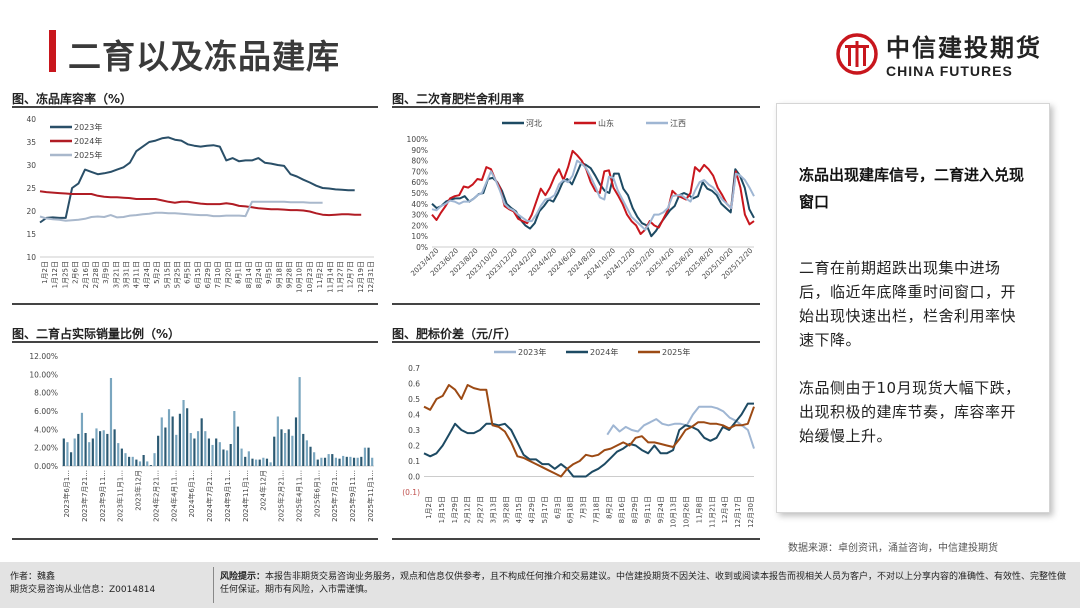 The height and width of the screenshot is (608, 1080). Describe the element at coordinates (320, 274) in the screenshot. I see `x-tick-label: 11月2日` at that location.